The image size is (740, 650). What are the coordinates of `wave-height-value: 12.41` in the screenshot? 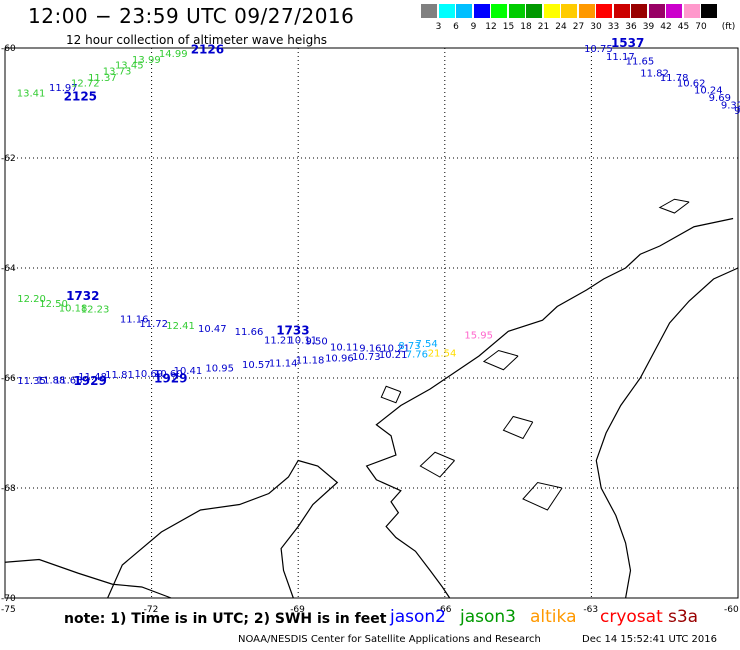 It's located at (180, 326).